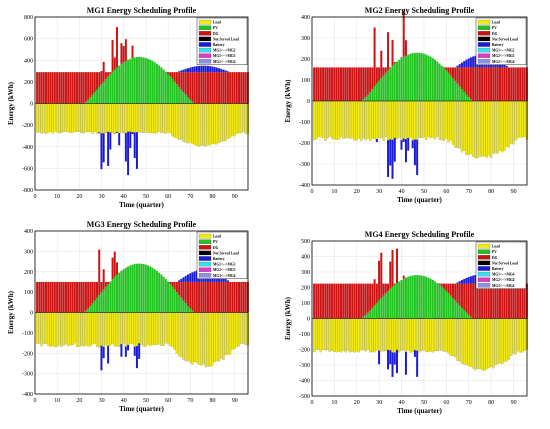 The width and height of the screenshot is (550, 429). What do you see at coordinates (190, 197) in the screenshot?
I see `x-tick-label: 70` at bounding box center [190, 197].